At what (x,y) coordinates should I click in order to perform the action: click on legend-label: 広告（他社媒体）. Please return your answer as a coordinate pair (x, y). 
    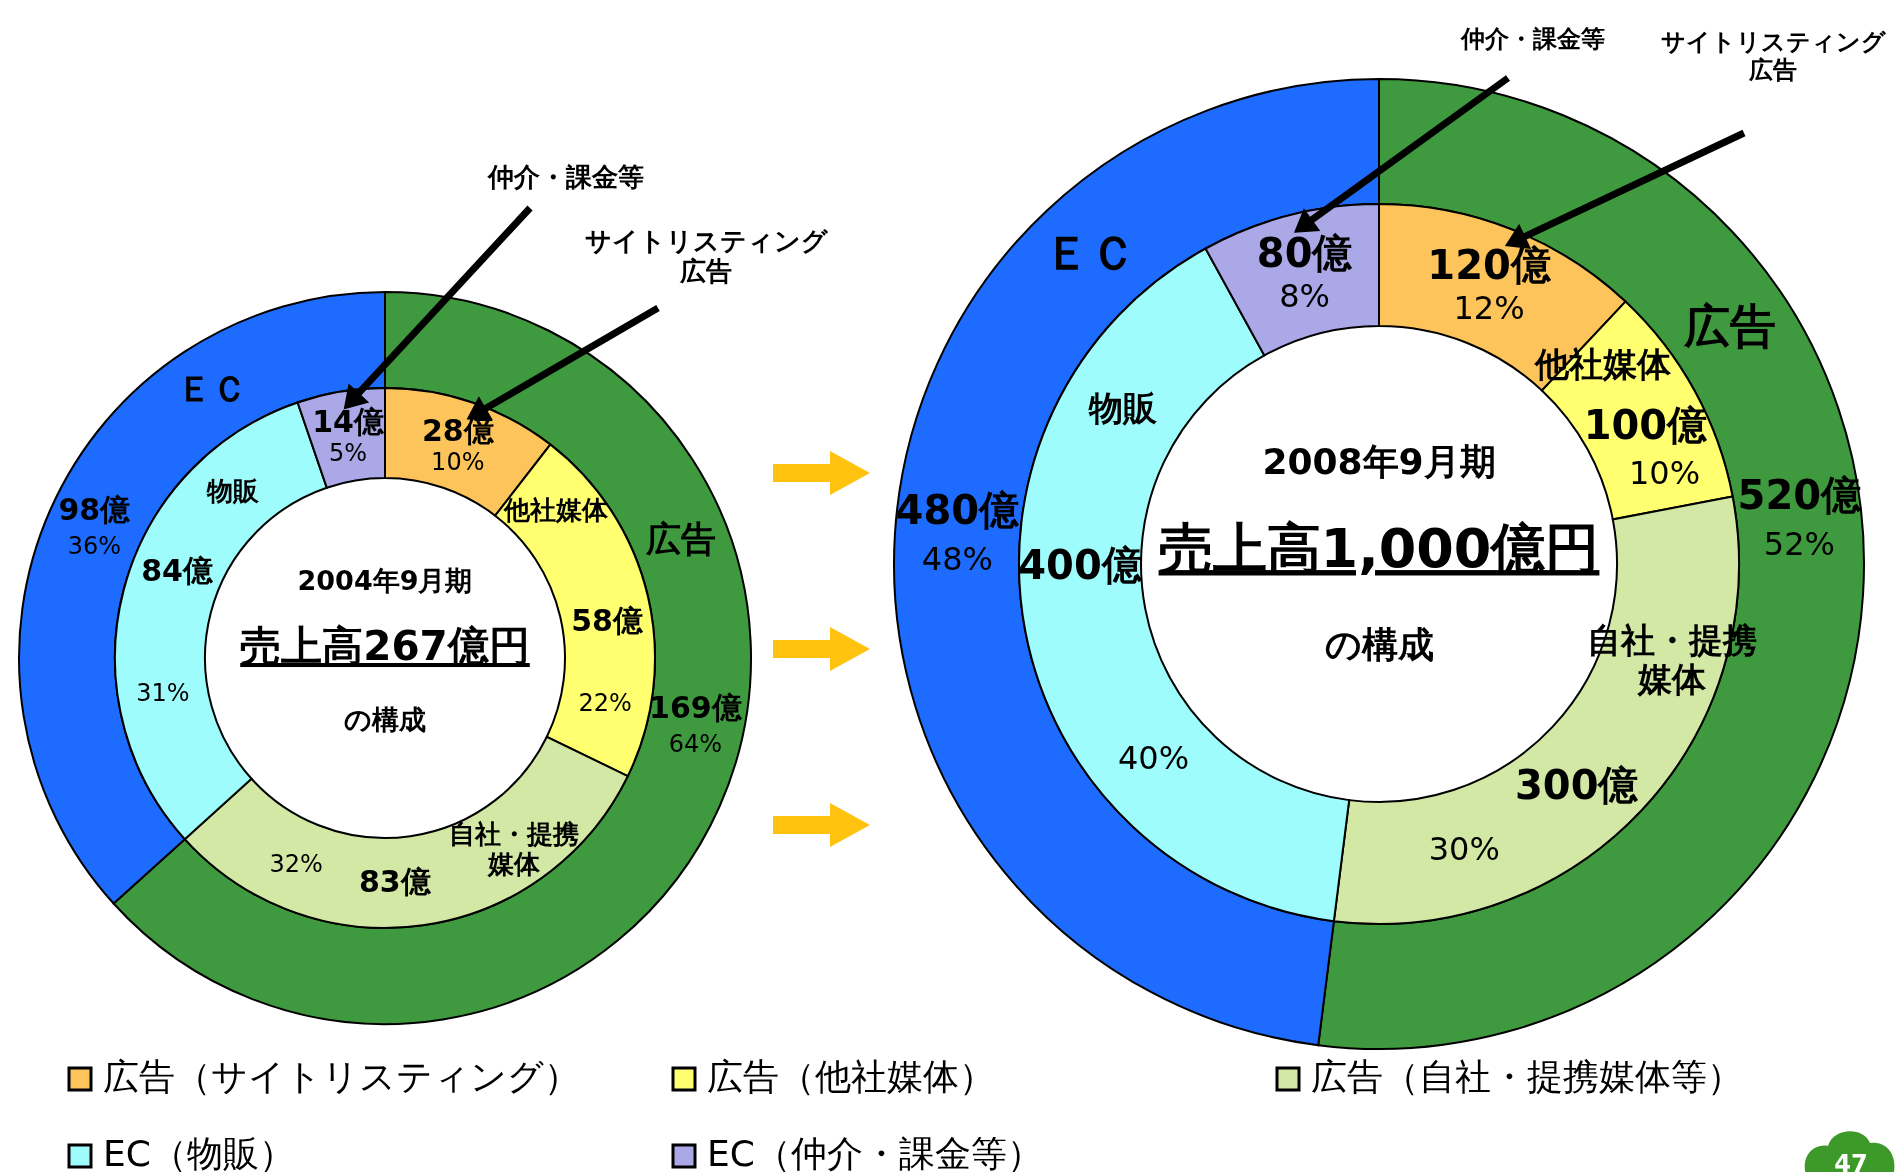
    Looking at the image, I should click on (851, 1076).